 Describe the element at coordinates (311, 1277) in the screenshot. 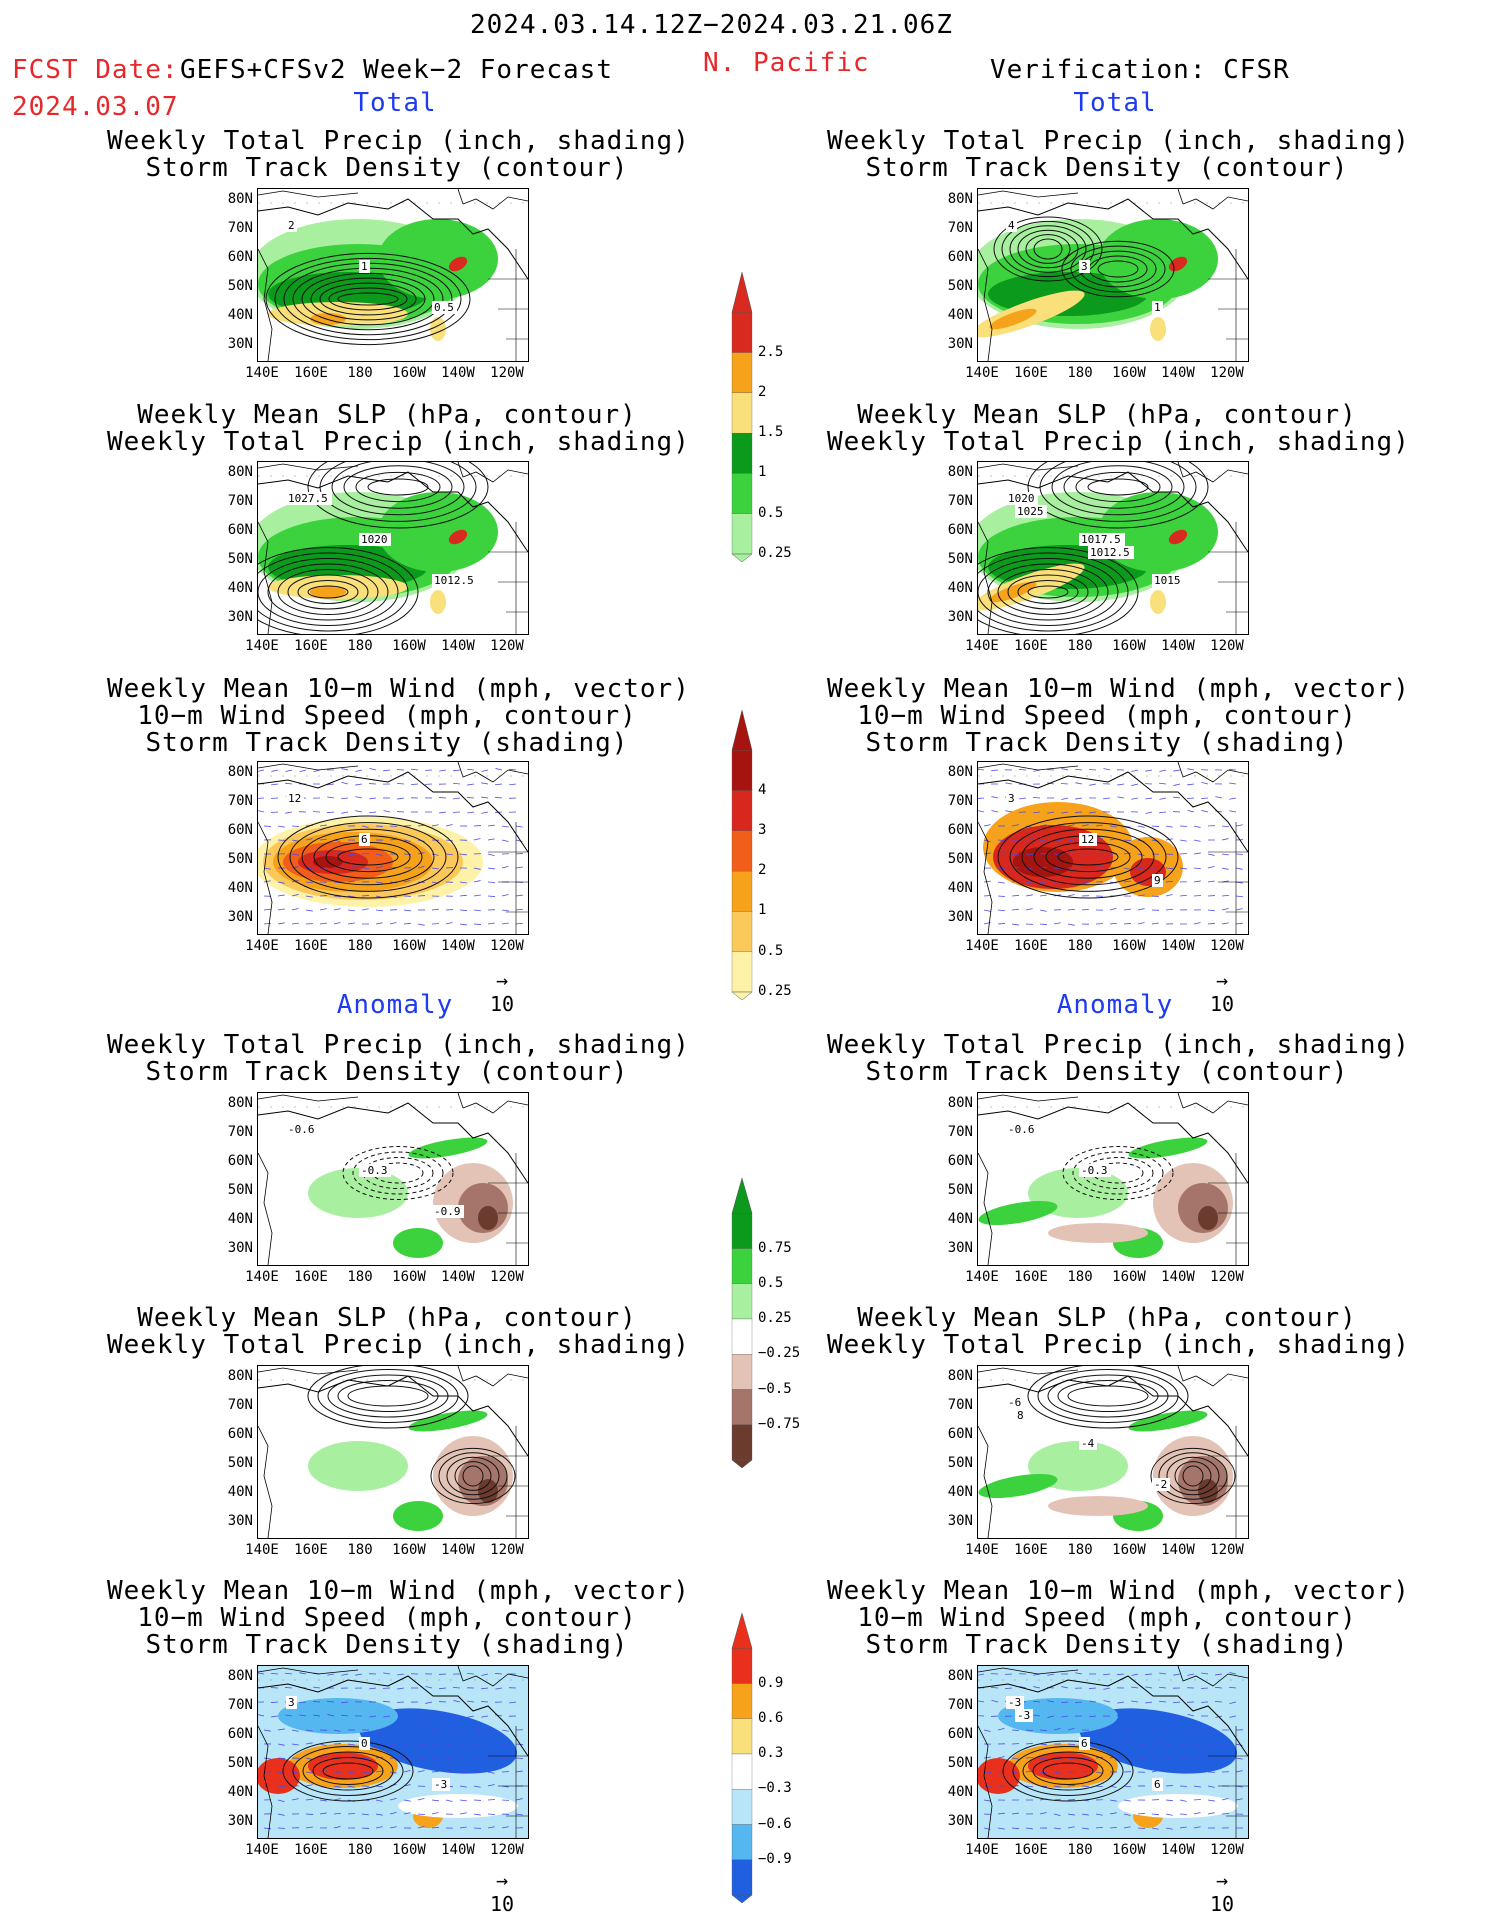

I see `lon-tick-label: 160E` at that location.